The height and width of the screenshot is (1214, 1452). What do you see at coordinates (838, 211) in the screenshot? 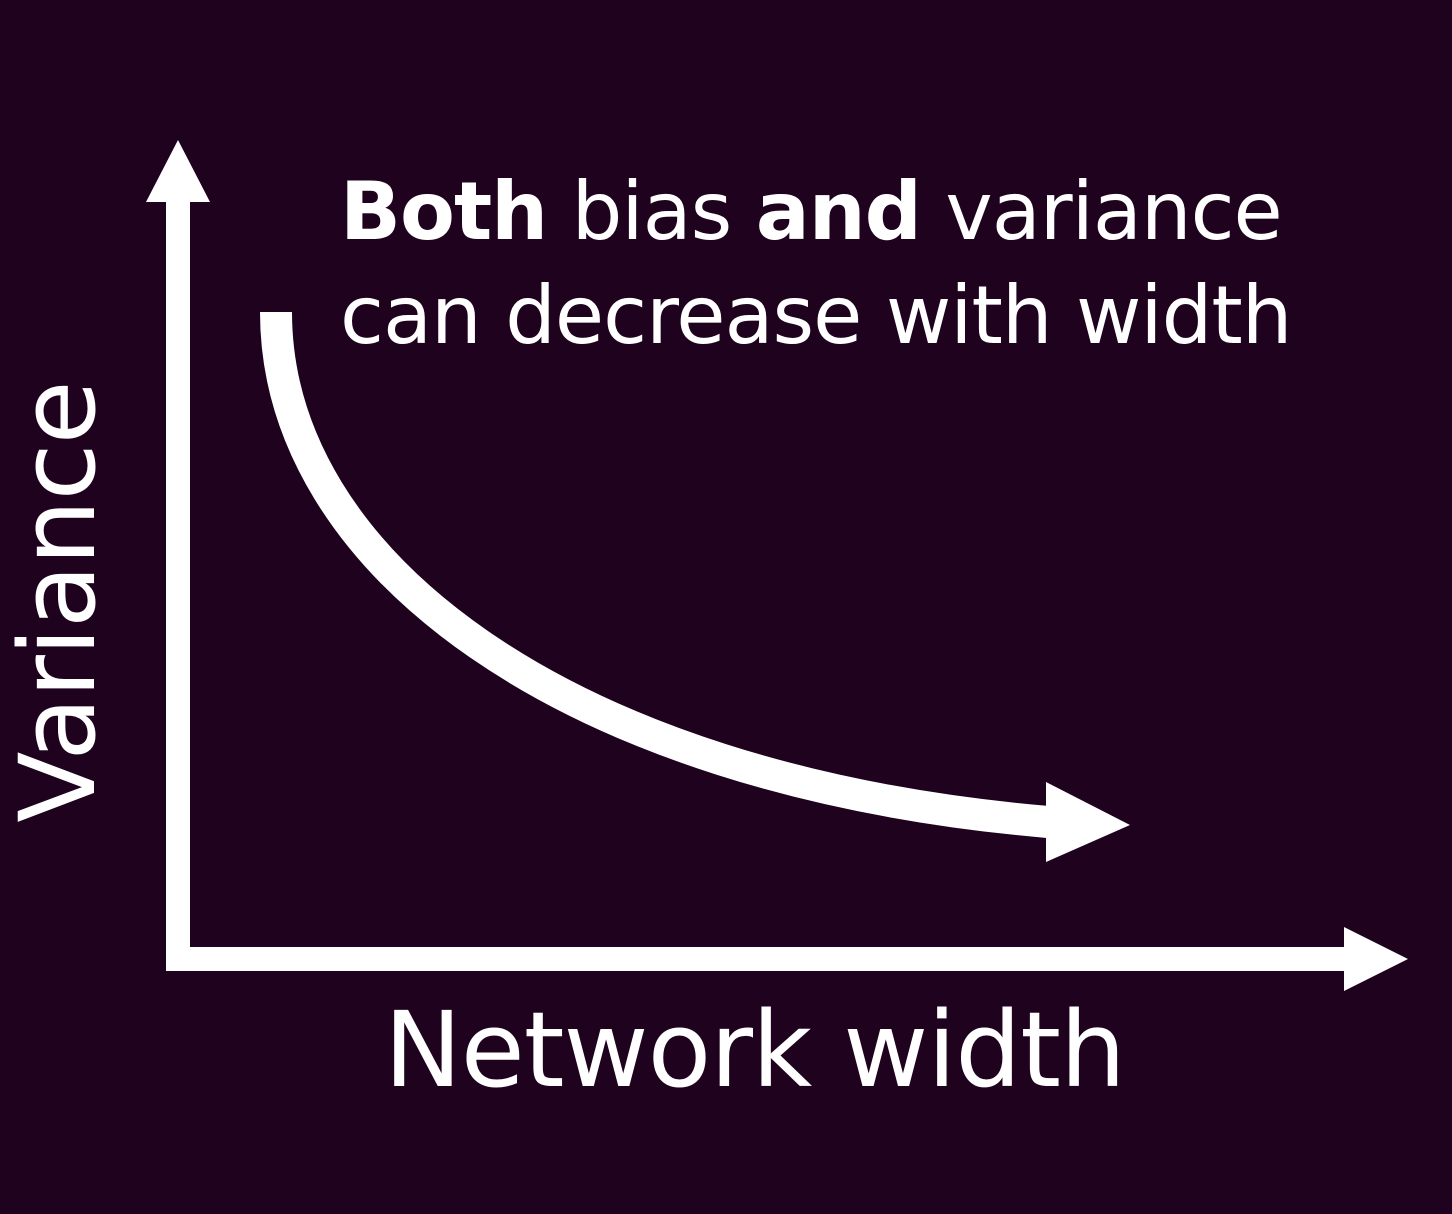
I see `caption-word-and: and` at bounding box center [838, 211].